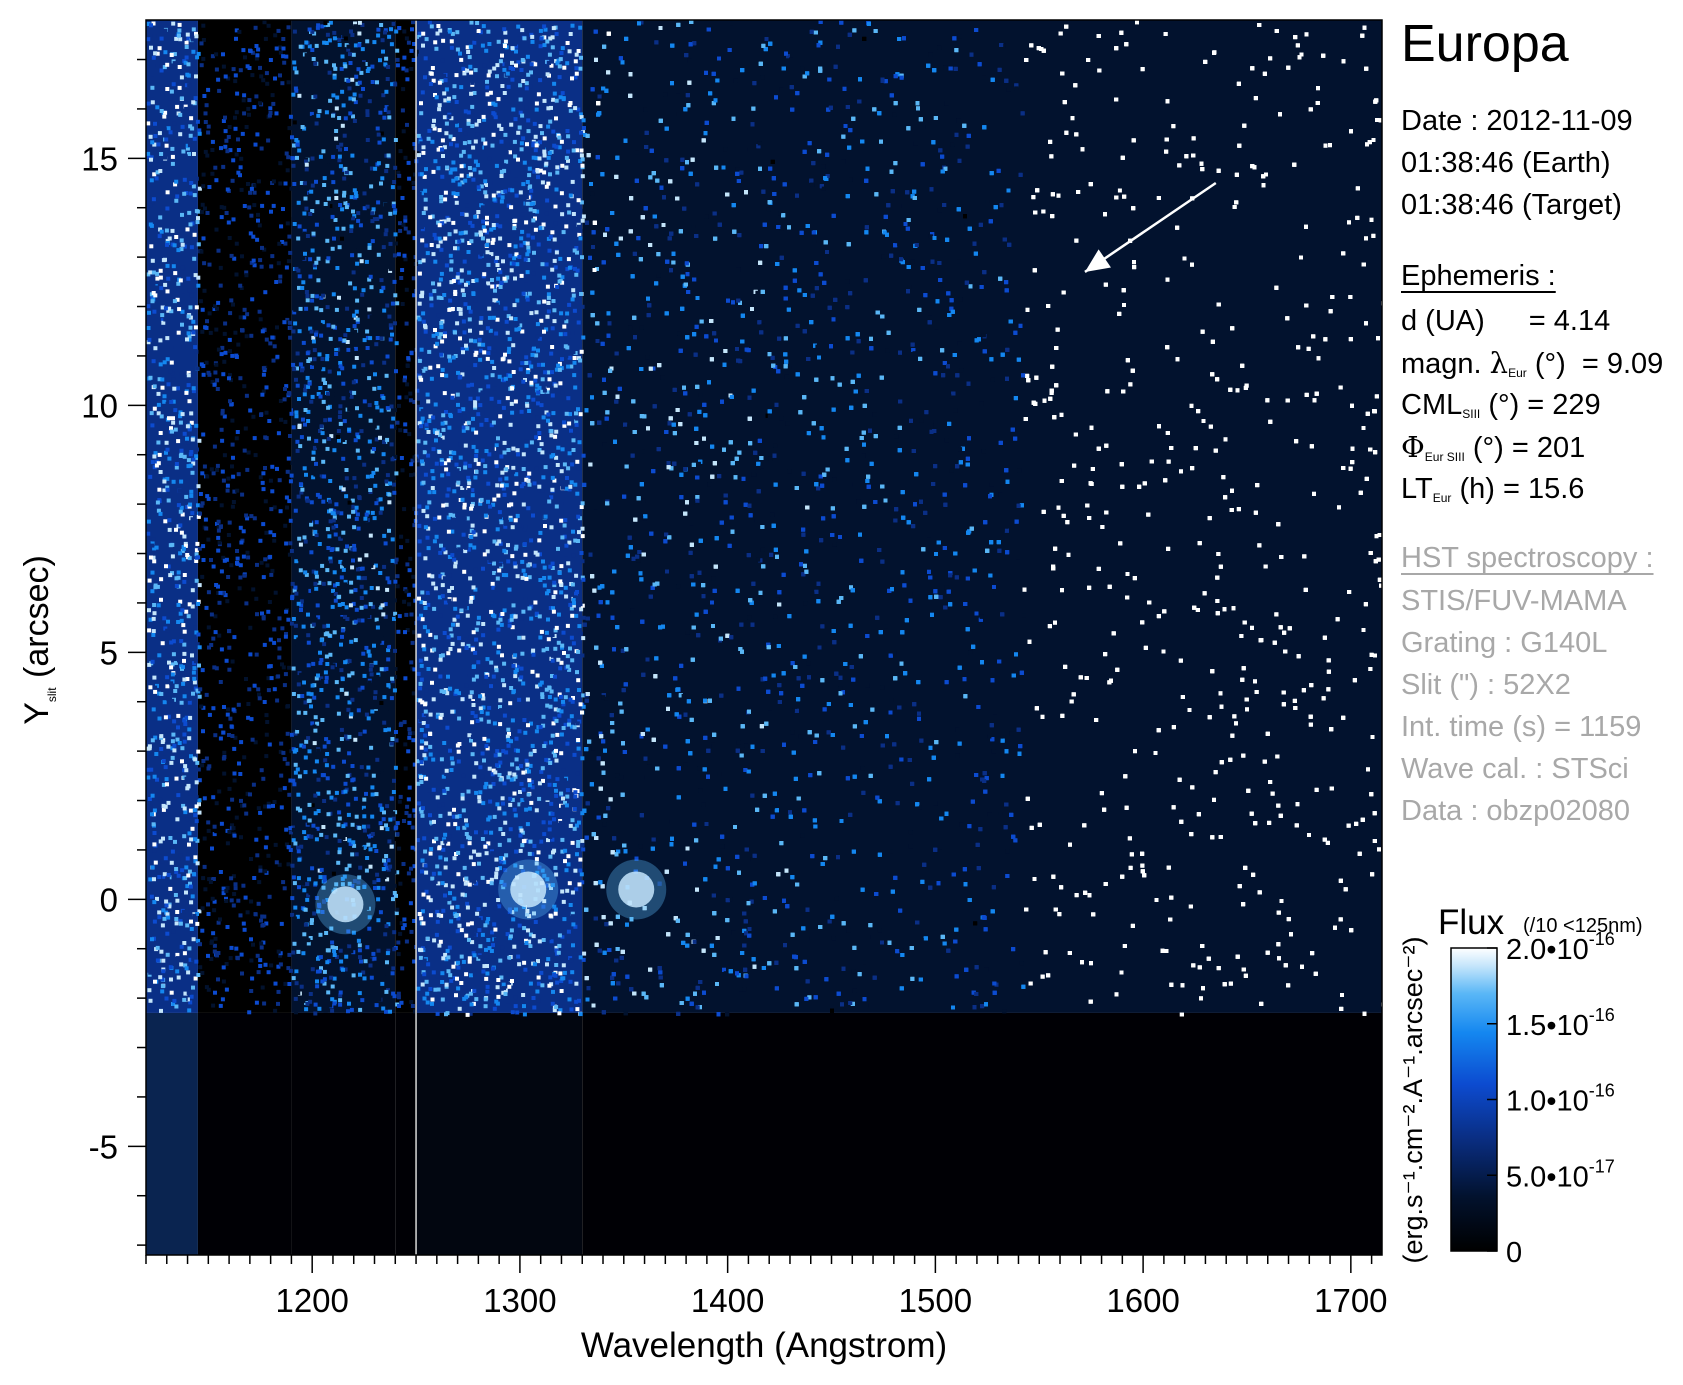 This screenshot has height=1385, width=1683. Describe the element at coordinates (99, 158) in the screenshot. I see `y-tick-label: 15` at that location.